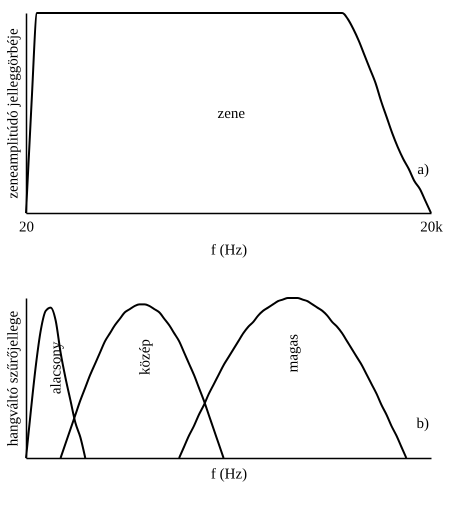 This screenshot has height=531, width=461. Describe the element at coordinates (423, 170) in the screenshot. I see `annotation: a)` at that location.